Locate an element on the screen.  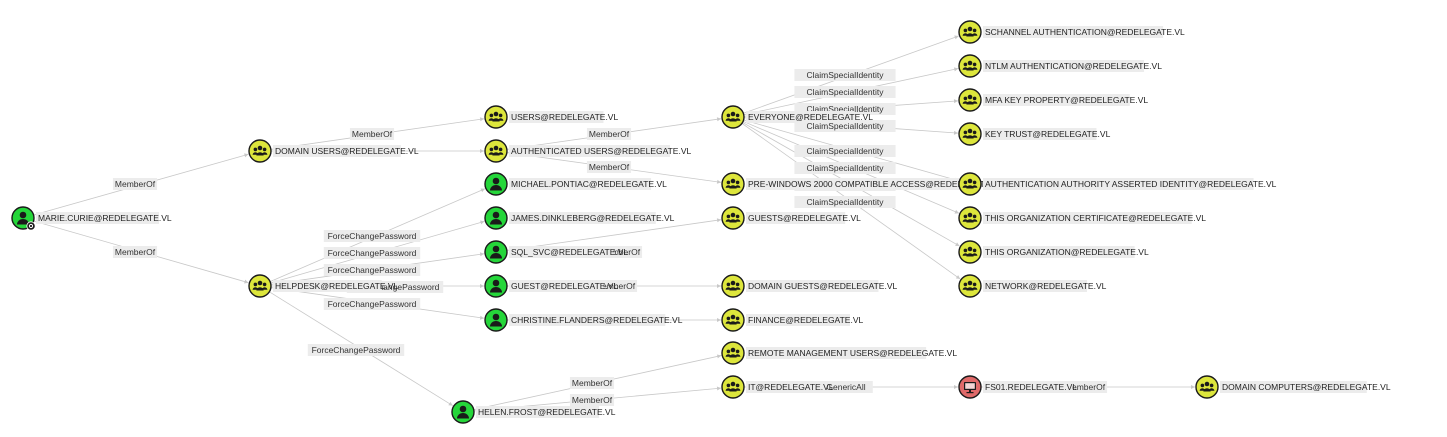
edge-label-guest-domainguests: MemberOf is located at coordinates (615, 286).